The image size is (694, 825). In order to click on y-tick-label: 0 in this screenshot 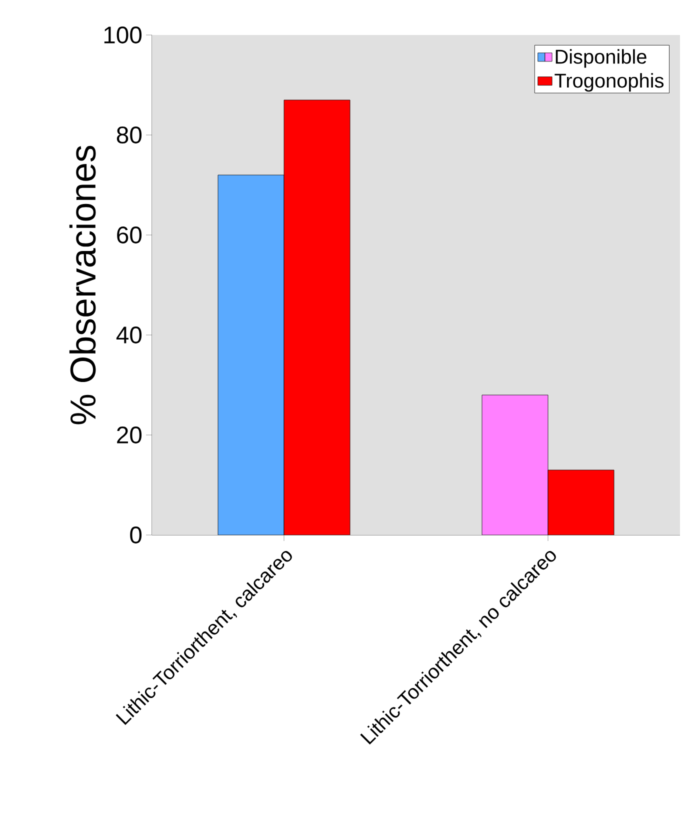, I will do `click(136, 535)`.